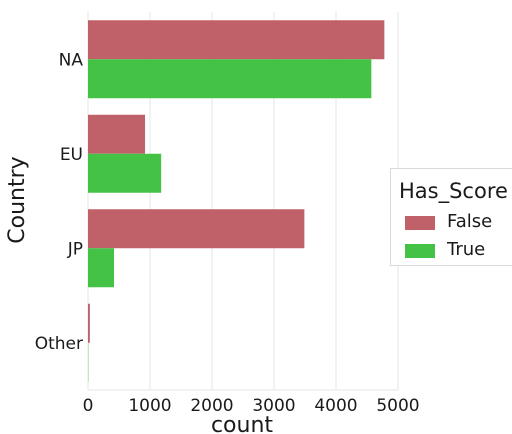 The width and height of the screenshot is (512, 434). Describe the element at coordinates (59, 344) in the screenshot. I see `y-tick-label: Other` at that location.